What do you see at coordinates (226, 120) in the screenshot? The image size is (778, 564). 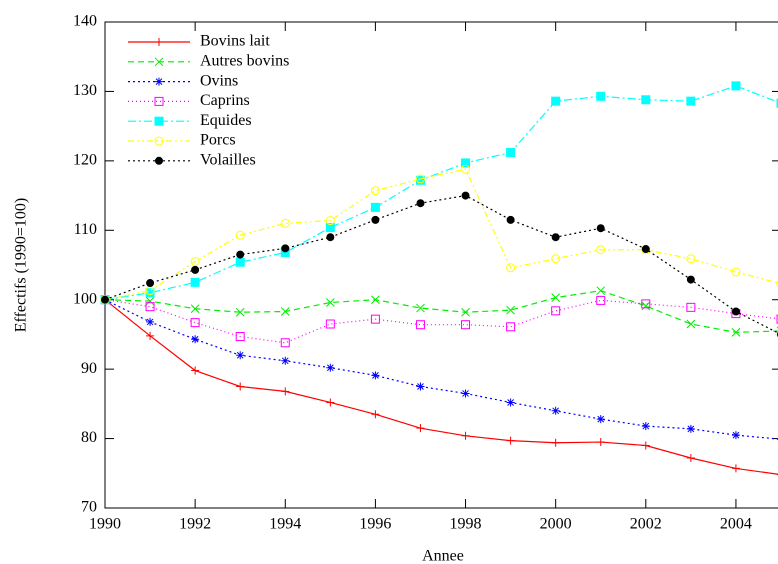 I see `legend-label: Equides` at bounding box center [226, 120].